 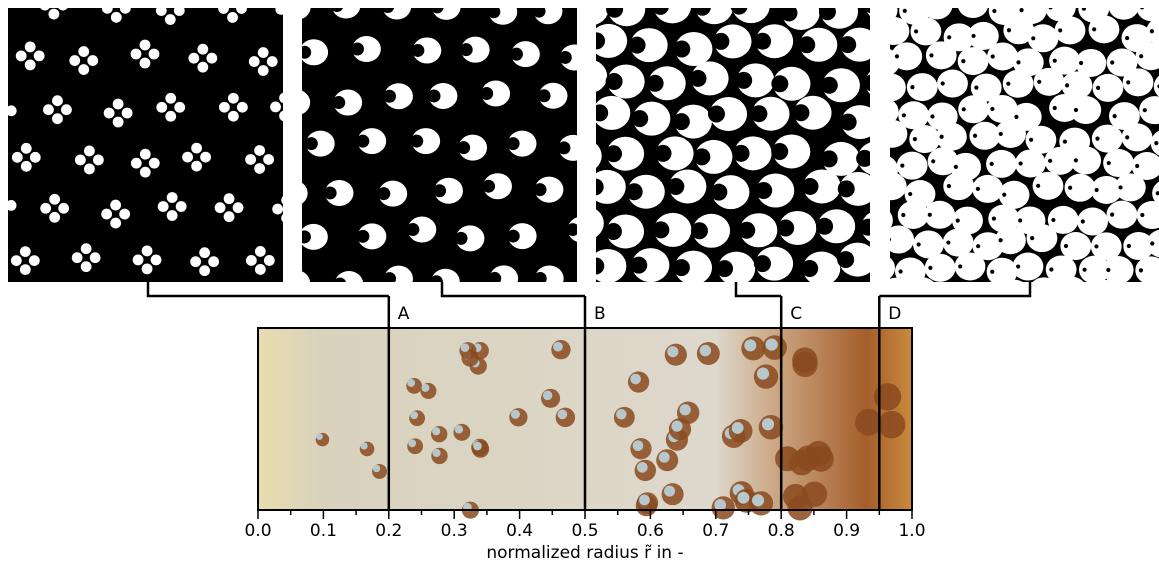 I want to click on x-tick-label: 0.9, so click(x=846, y=531).